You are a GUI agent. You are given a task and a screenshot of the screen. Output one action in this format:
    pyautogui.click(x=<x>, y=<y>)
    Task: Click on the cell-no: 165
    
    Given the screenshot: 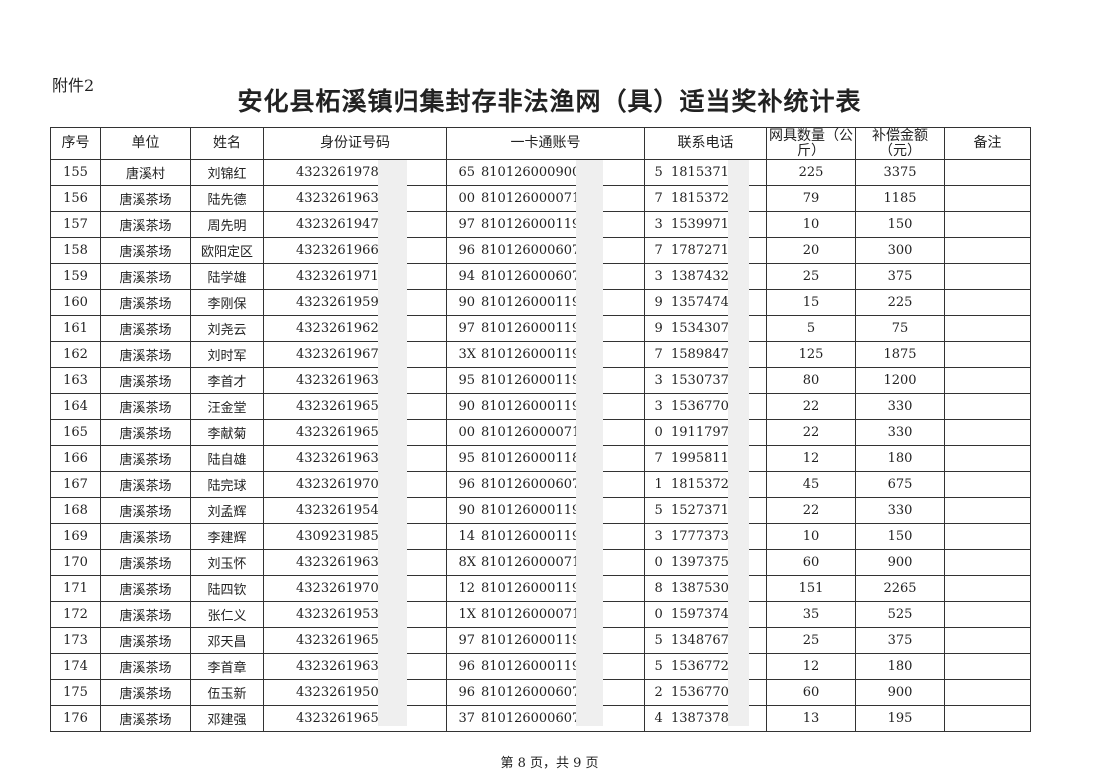 What is the action you would take?
    pyautogui.click(x=75, y=432)
    